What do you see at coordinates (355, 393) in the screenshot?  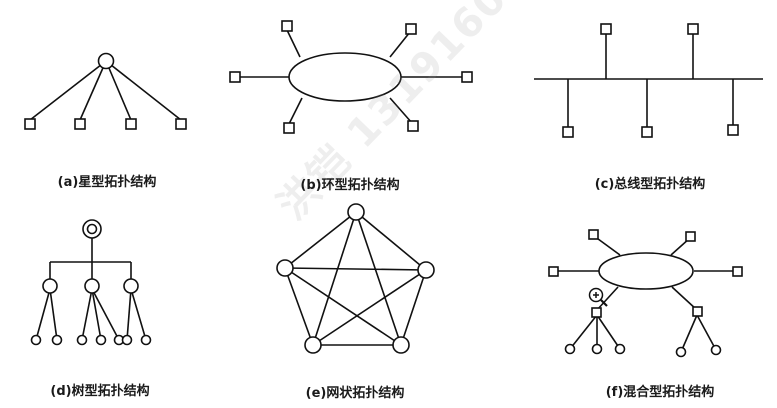 I see `caption-mesh: (e)网状拓扑结构` at bounding box center [355, 393].